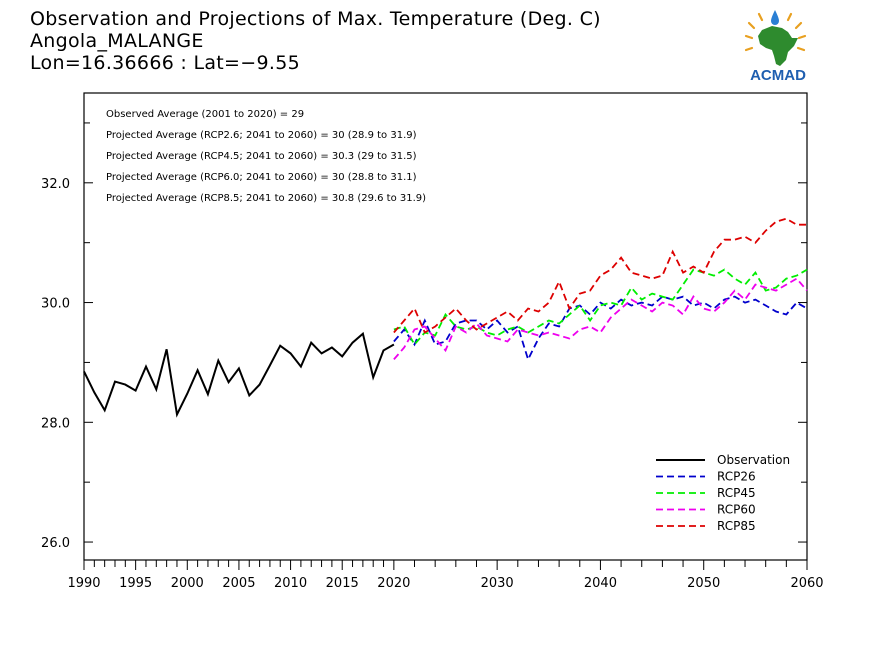 The image size is (879, 659). Describe the element at coordinates (55, 184) in the screenshot. I see `y-tick-label: 32.0` at that location.